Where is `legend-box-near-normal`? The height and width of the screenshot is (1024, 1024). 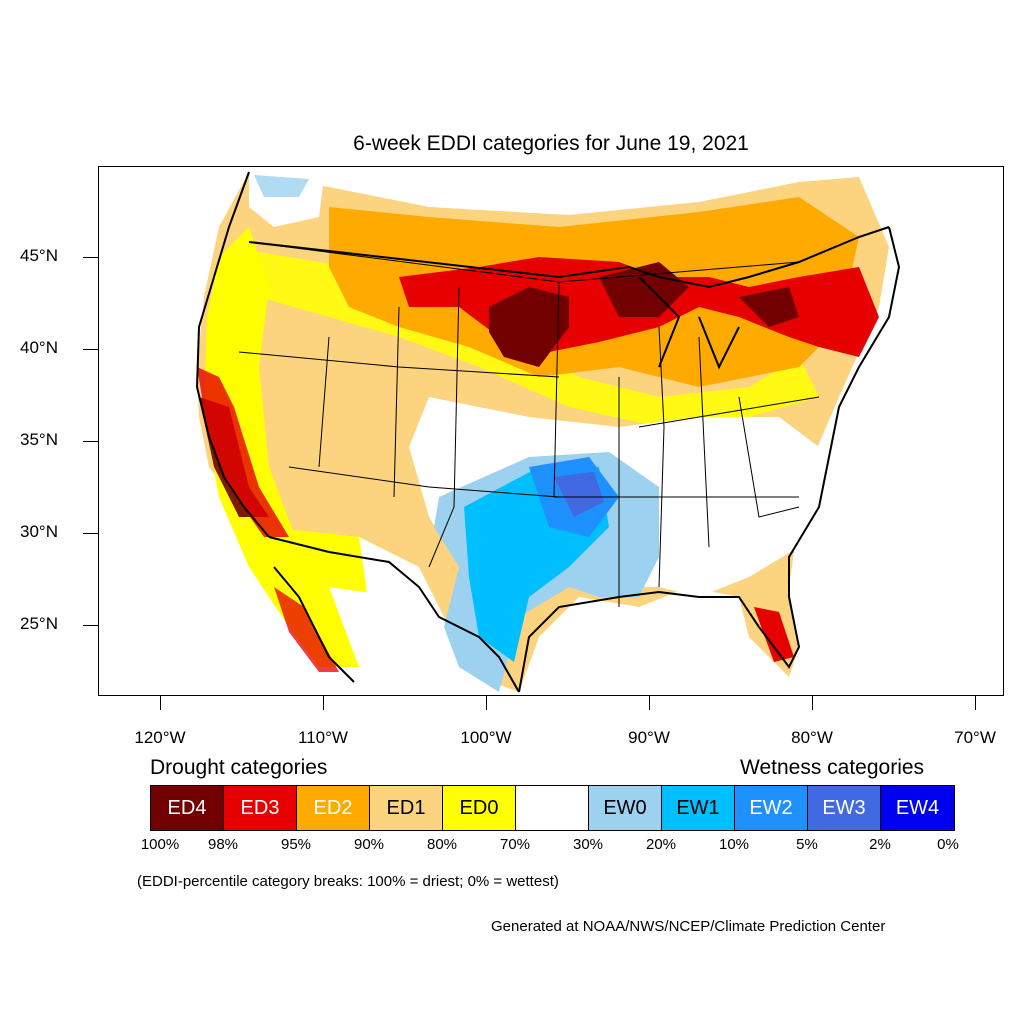 legend-box-near-normal is located at coordinates (552, 808).